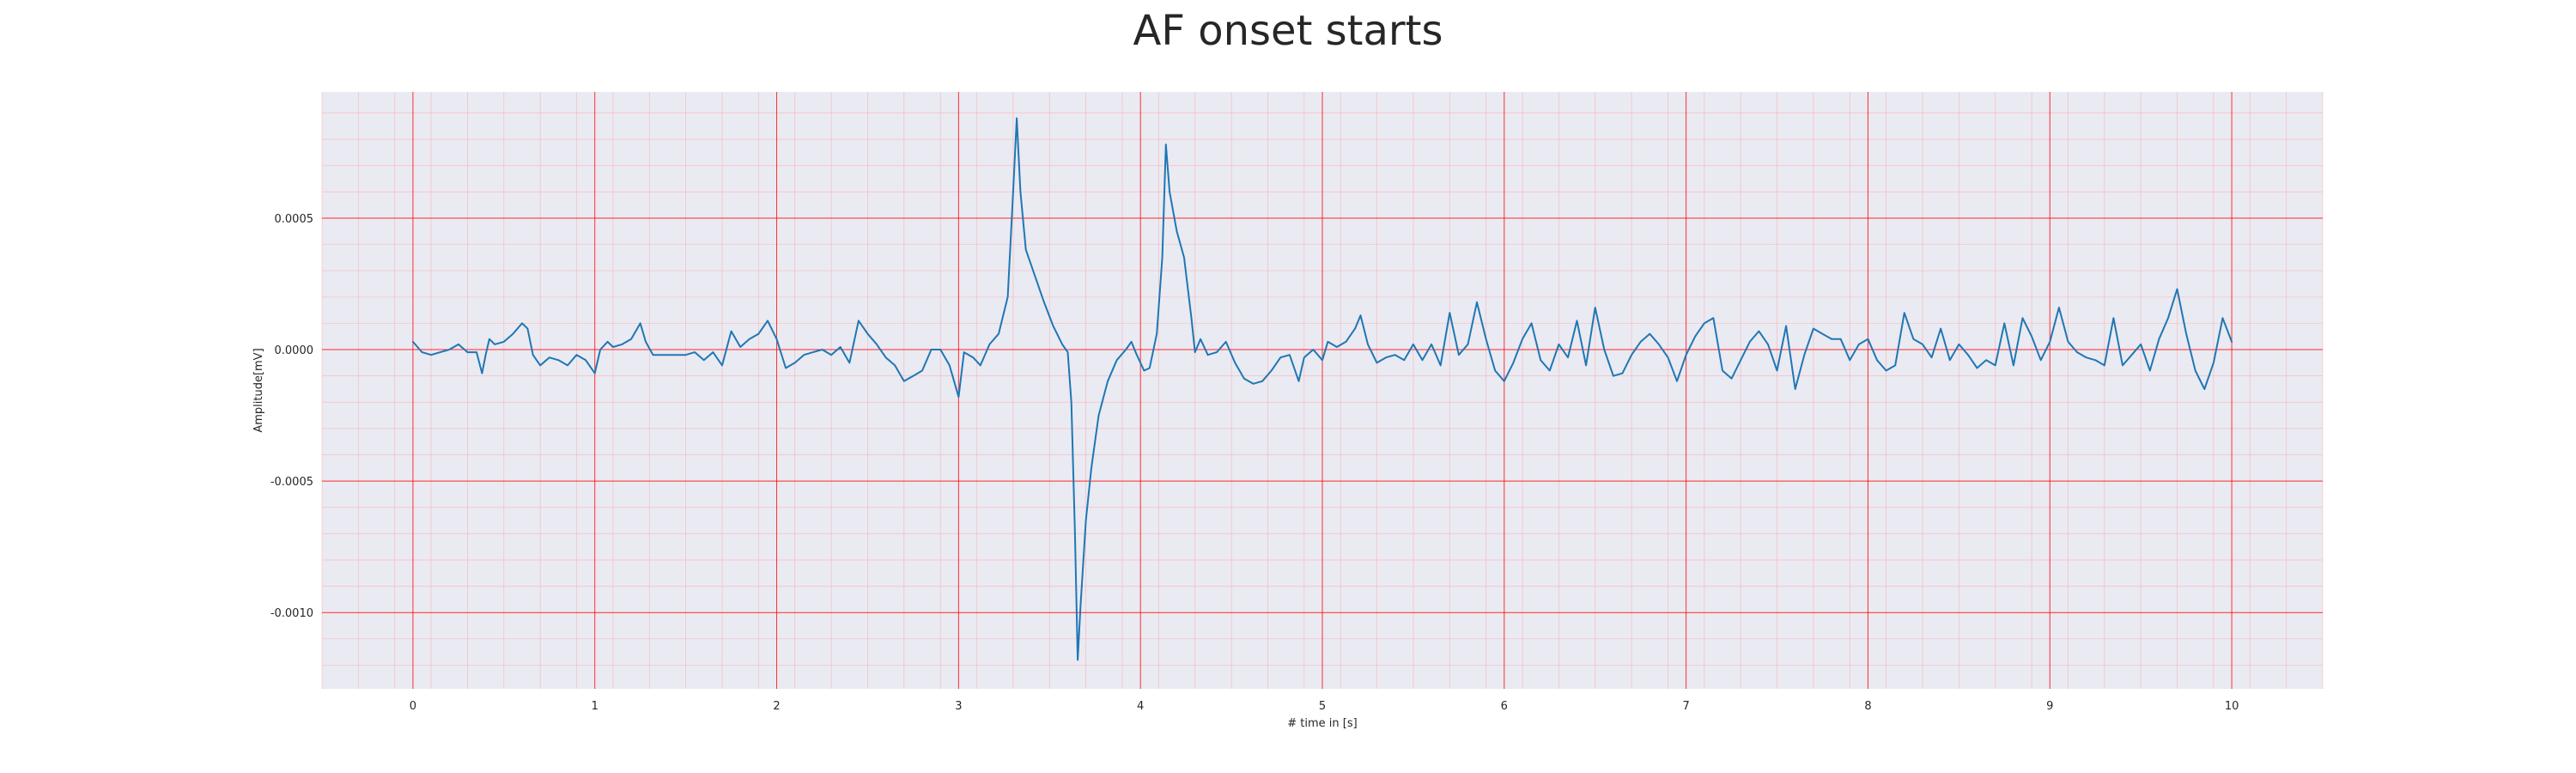 The height and width of the screenshot is (773, 2576). Describe the element at coordinates (1140, 706) in the screenshot. I see `x-tick-label: 4` at that location.